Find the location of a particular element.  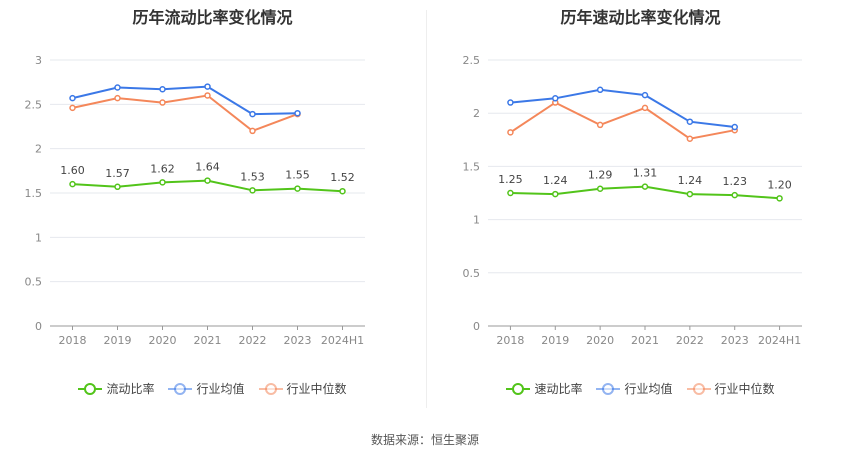

legend: 速动比率 行业均值 行业中位数 is located at coordinates (639, 388).